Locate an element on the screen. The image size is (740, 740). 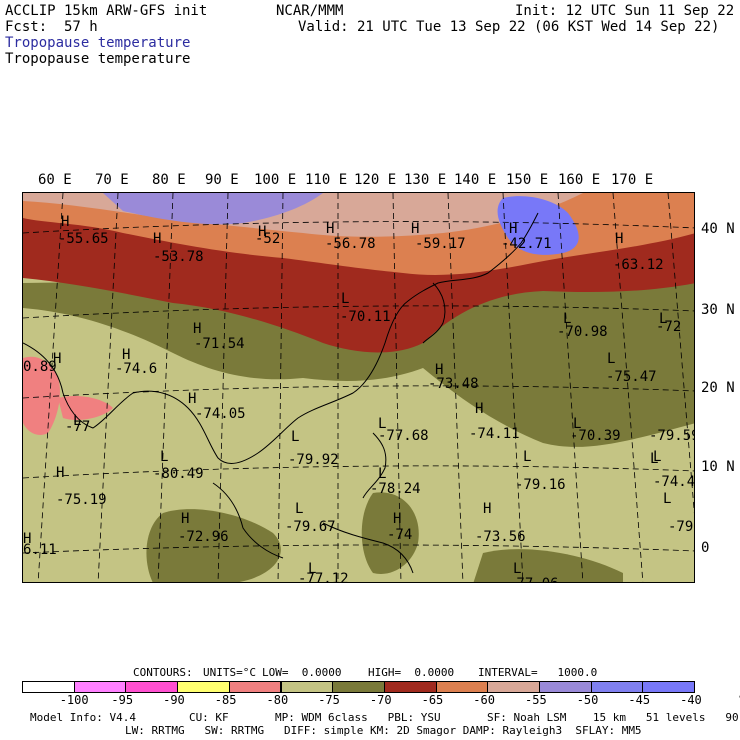
pressure-value: -74.44 is located at coordinates (674, 482).